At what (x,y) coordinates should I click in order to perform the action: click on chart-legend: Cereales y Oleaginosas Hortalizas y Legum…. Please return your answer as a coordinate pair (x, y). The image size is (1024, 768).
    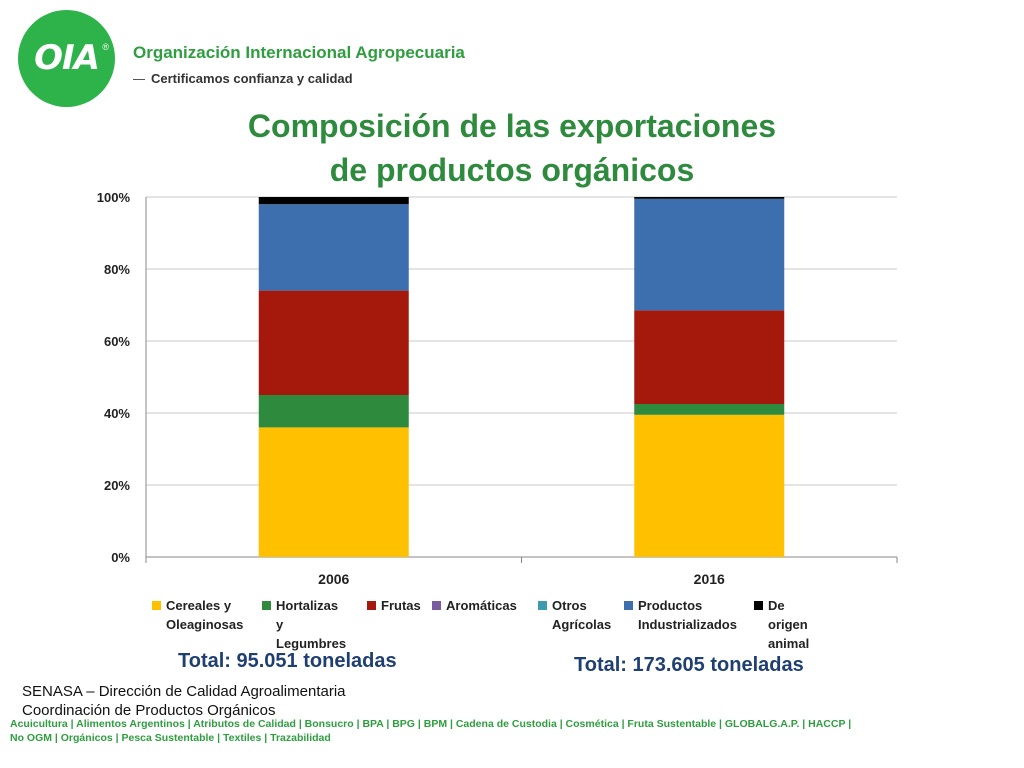
    Looking at the image, I should click on (522, 623).